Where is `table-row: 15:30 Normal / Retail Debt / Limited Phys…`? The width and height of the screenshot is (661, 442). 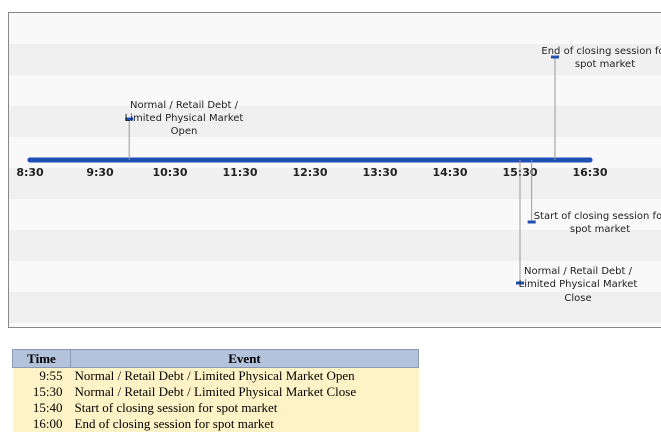 table-row: 15:30 Normal / Retail Debt / Limited Phys… is located at coordinates (215, 392).